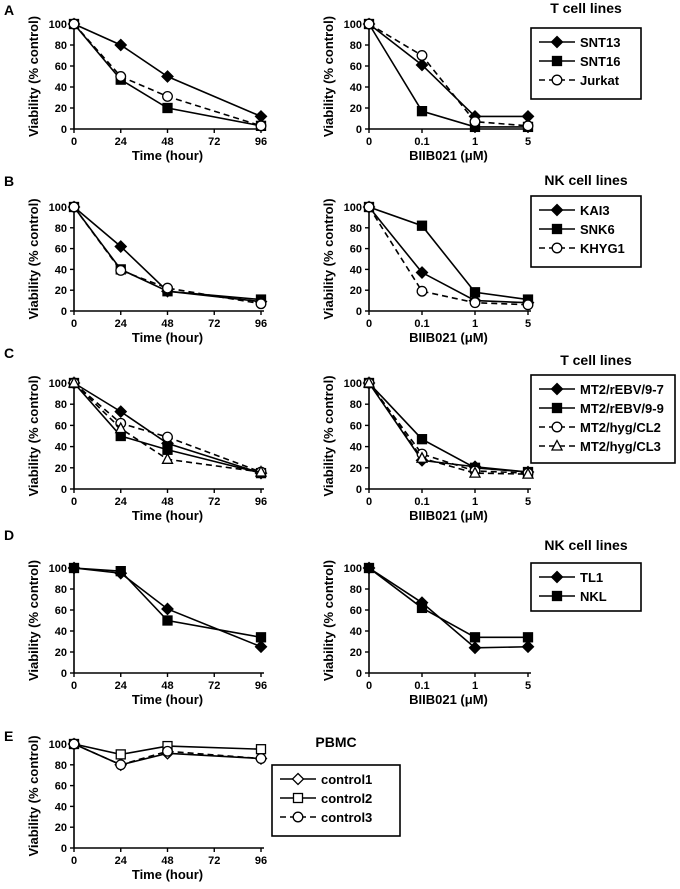 The width and height of the screenshot is (680, 889). Describe the element at coordinates (167, 437) in the screenshot. I see `data-point-MT2/hyg/CL2` at that location.